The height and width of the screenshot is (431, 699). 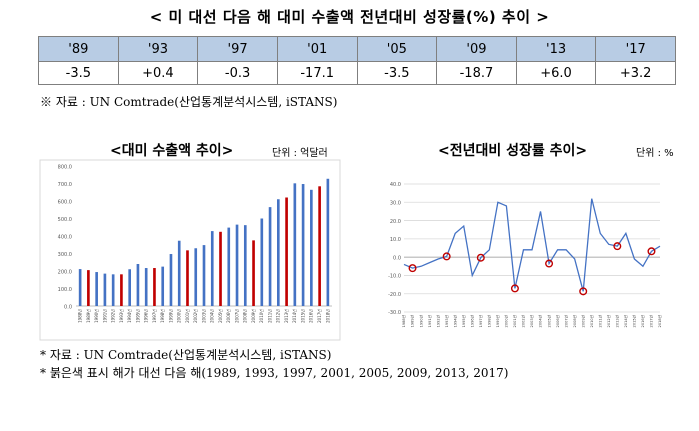 What do you see at coordinates (158, 49) in the screenshot?
I see `year-cell: '93` at bounding box center [158, 49].